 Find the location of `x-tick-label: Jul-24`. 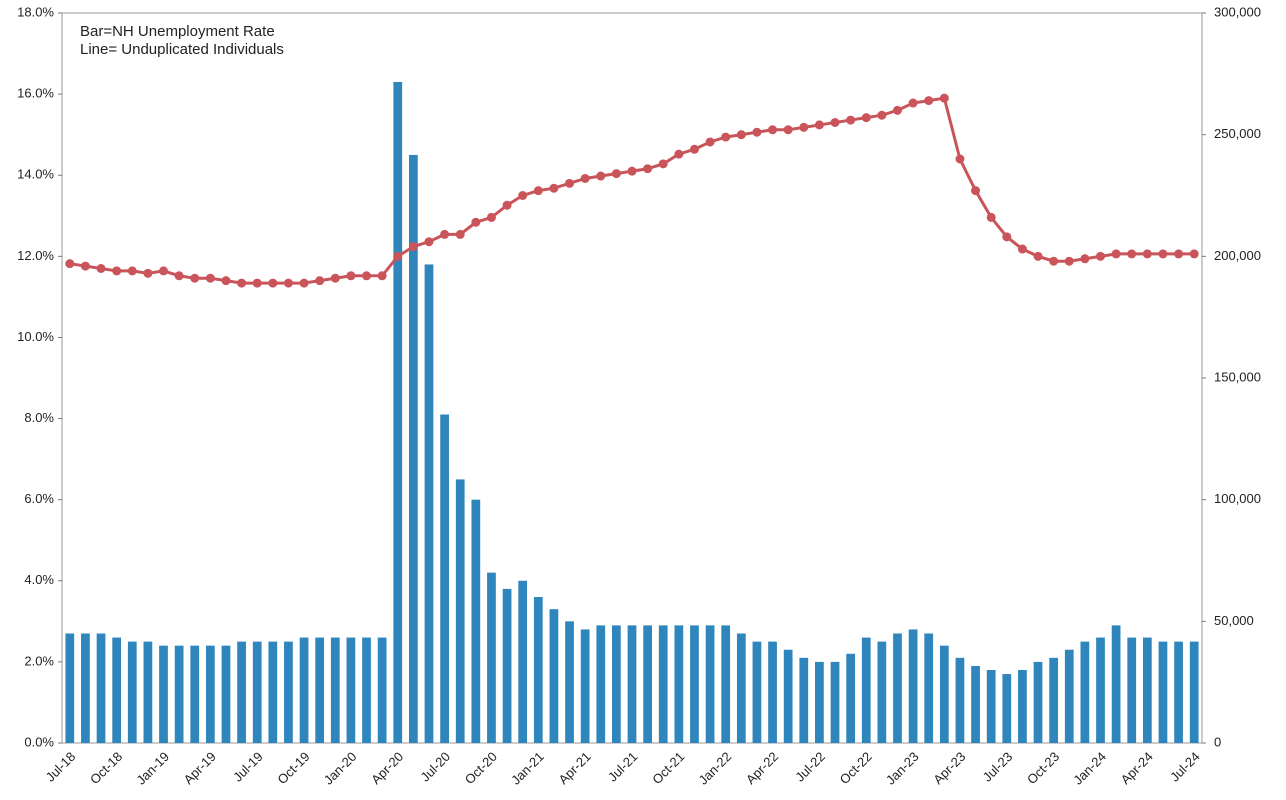

x-tick-label: Jul-24 is located at coordinates (1185, 767).